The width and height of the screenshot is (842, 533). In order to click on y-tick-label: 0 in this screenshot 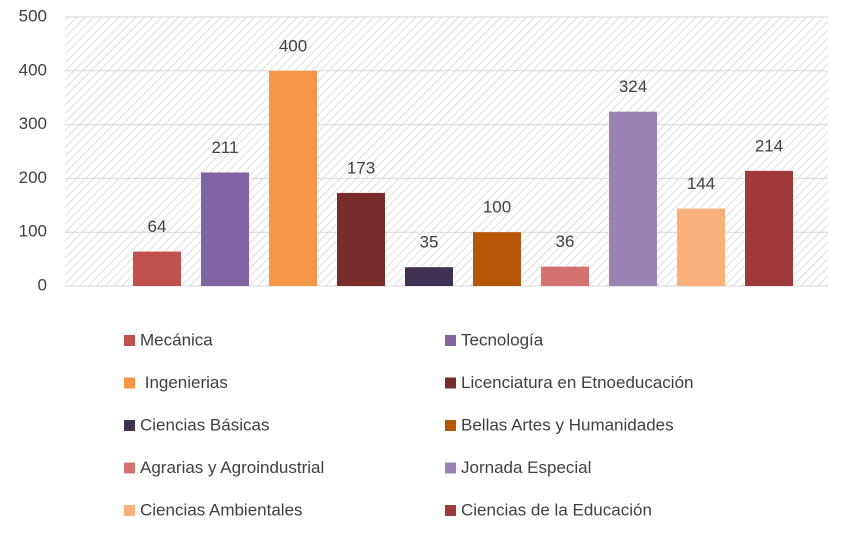, I will do `click(42, 284)`.